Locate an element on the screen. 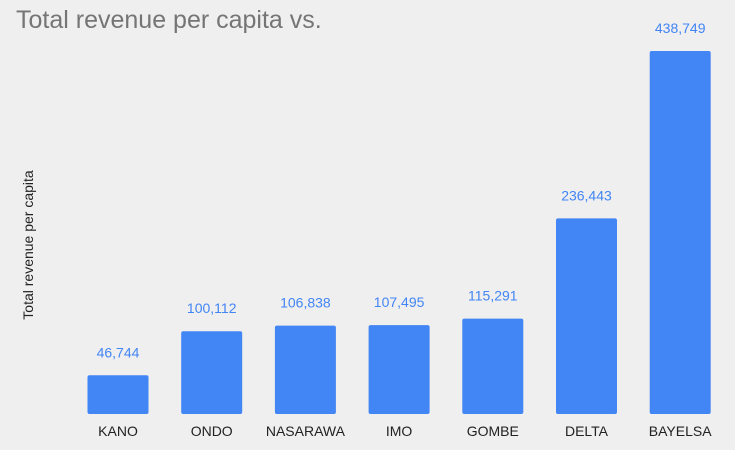 The height and width of the screenshot is (450, 735). bar-bayelsa is located at coordinates (680, 232).